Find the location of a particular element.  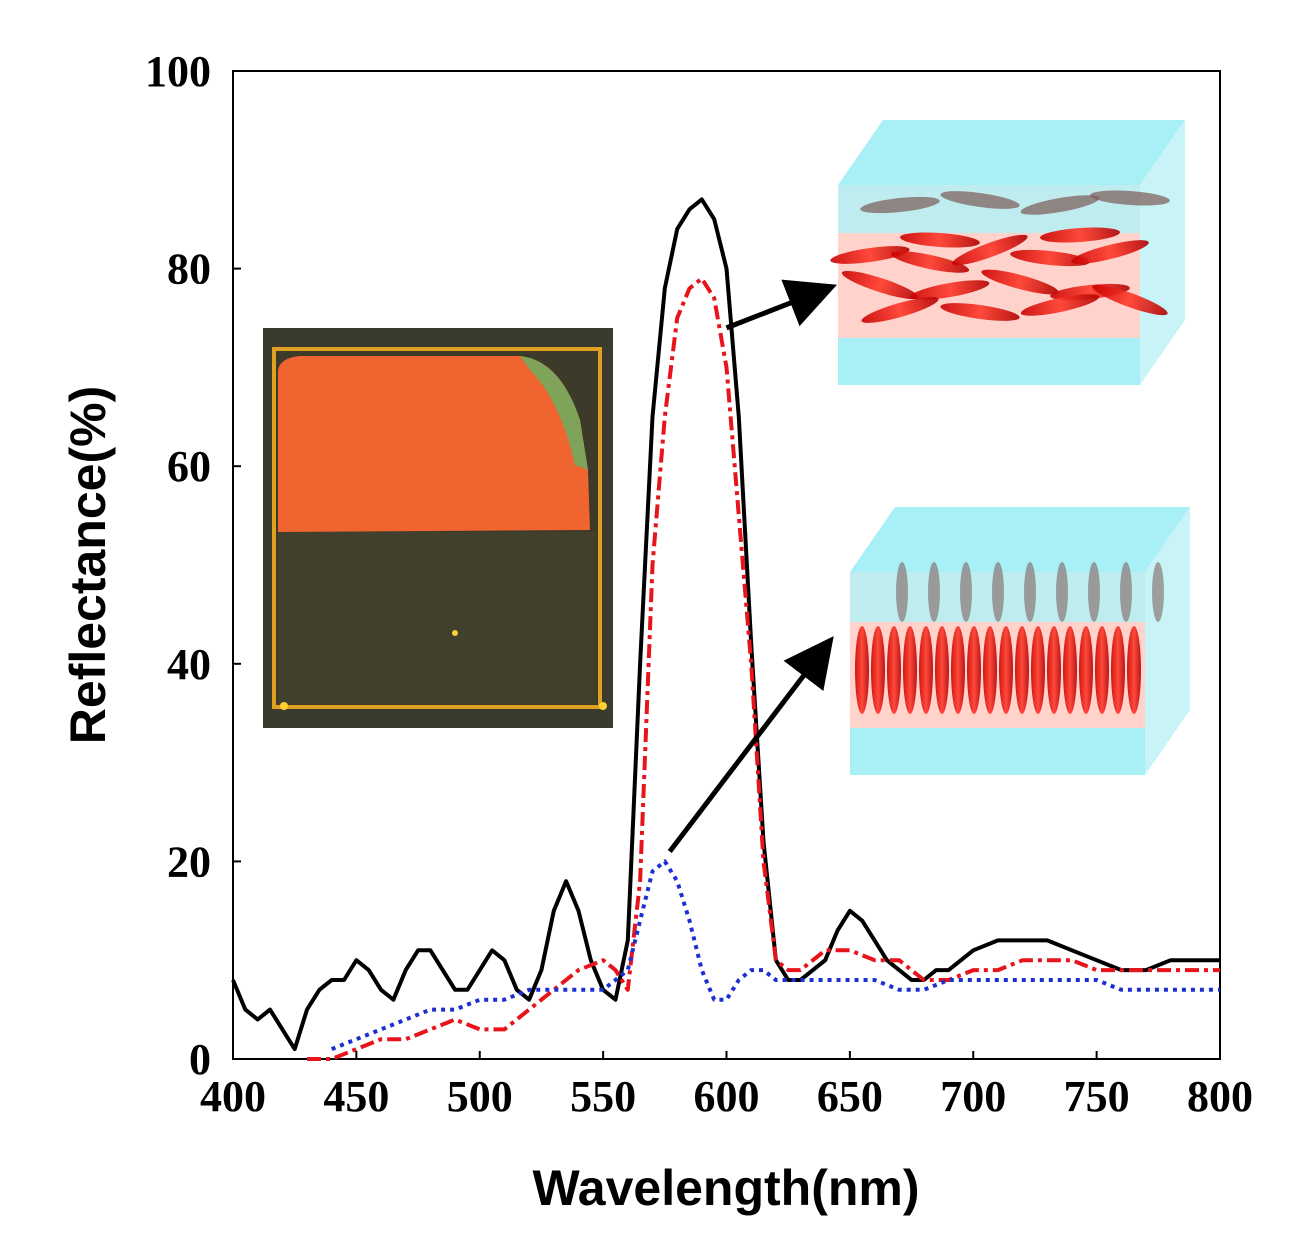

y-tick-labels: 0 20 40 60 80 100 is located at coordinates (193, 565).